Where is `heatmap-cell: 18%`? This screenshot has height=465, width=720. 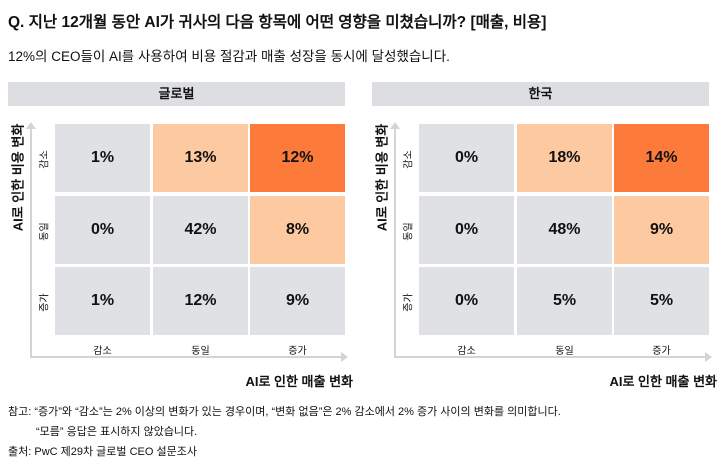 heatmap-cell: 18% is located at coordinates (564, 158).